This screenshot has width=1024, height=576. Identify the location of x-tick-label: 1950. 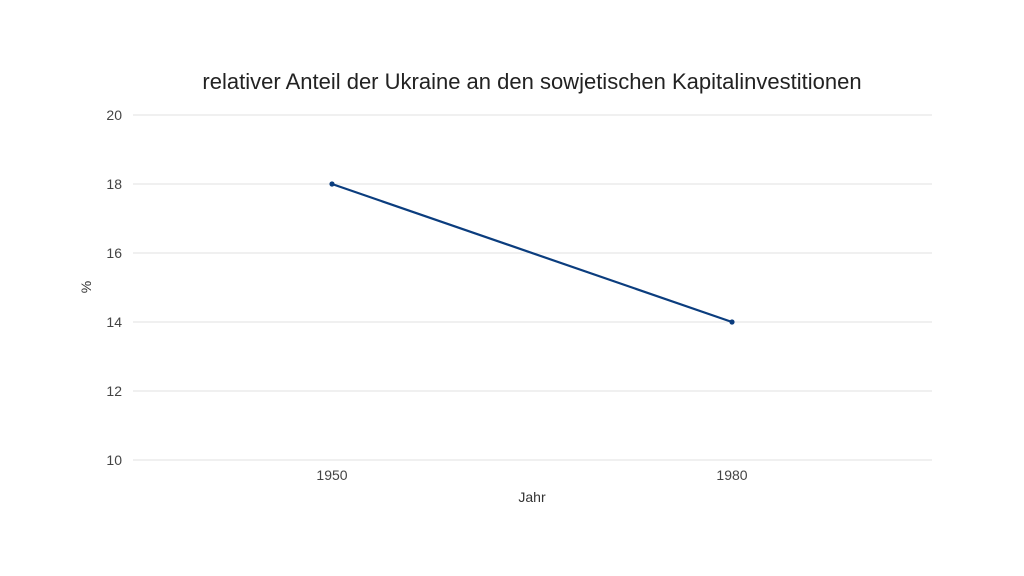
(331, 475).